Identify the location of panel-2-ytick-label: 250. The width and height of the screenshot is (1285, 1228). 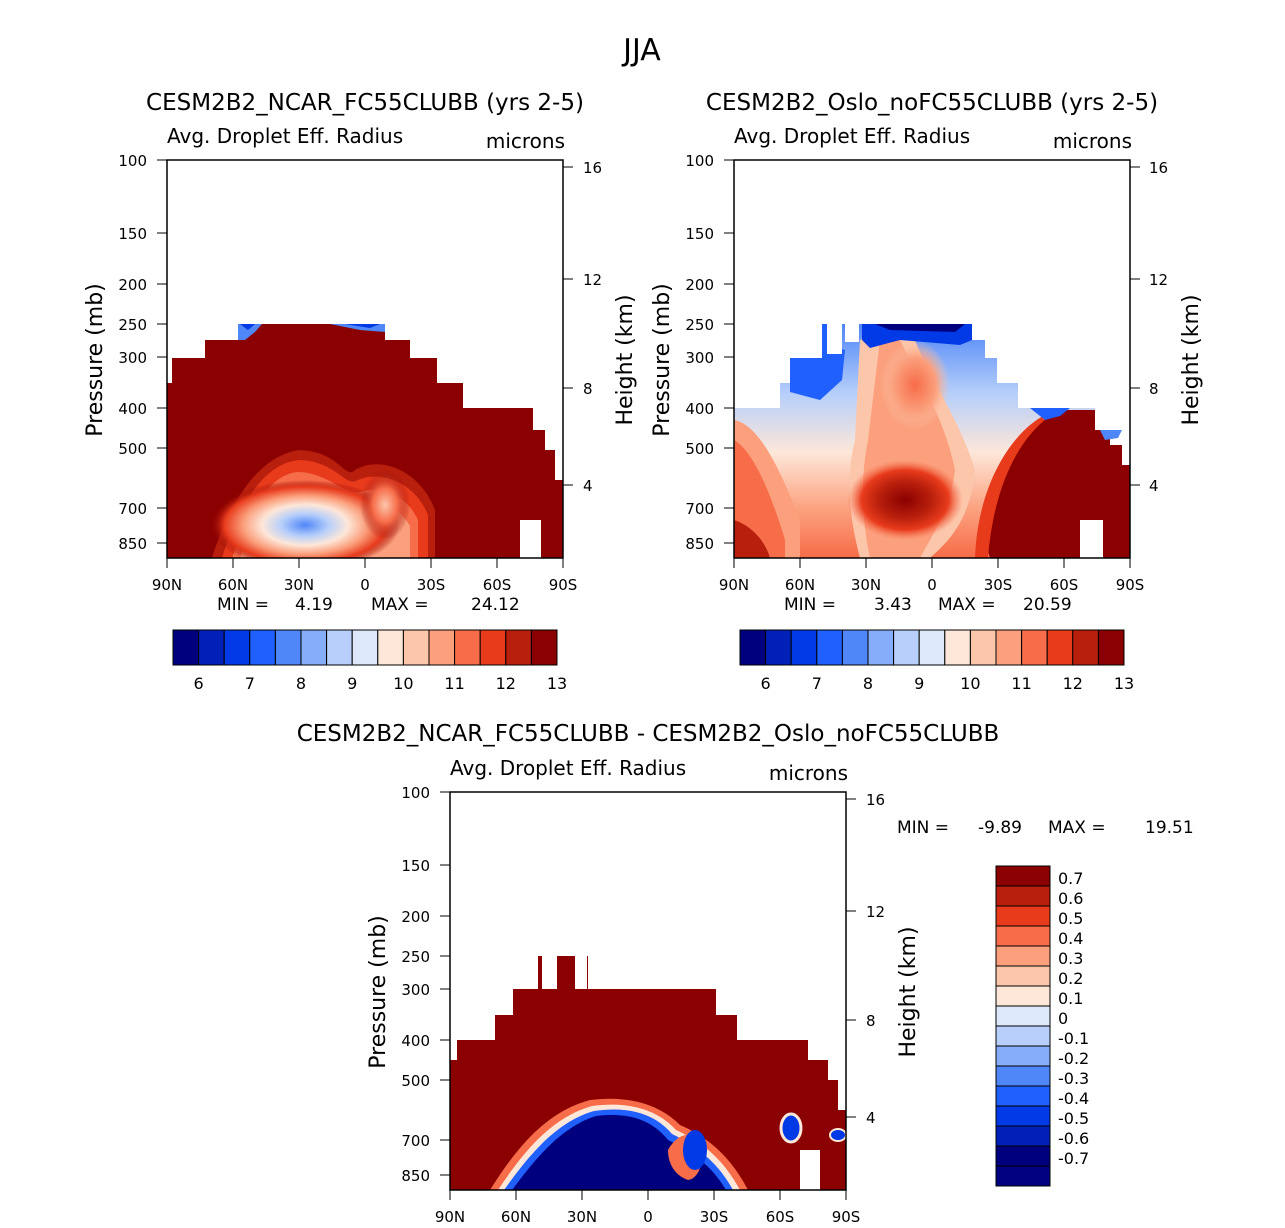
(699, 325).